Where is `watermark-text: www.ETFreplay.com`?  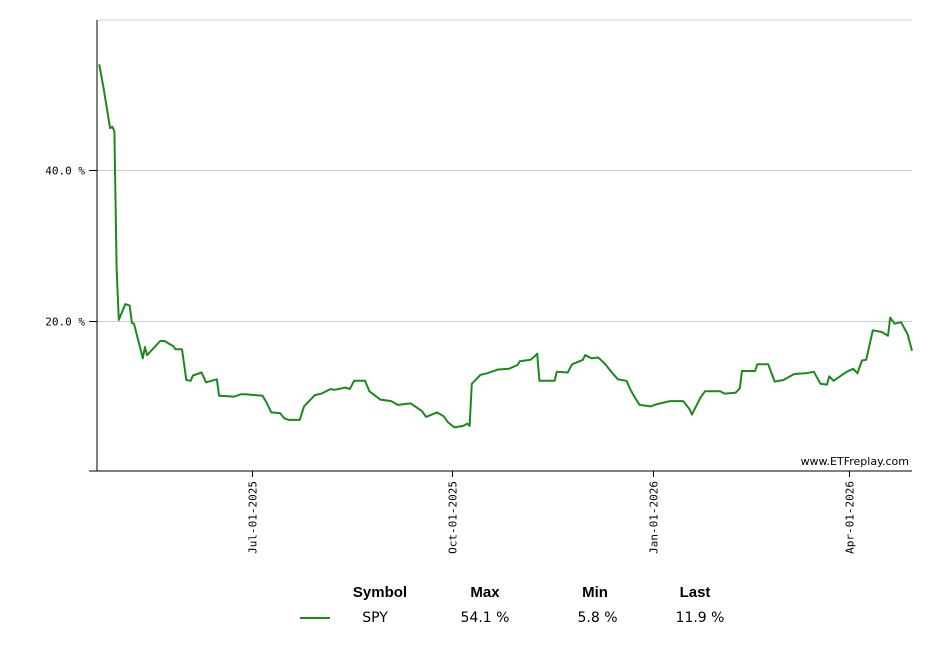
watermark-text: www.ETFreplay.com is located at coordinates (855, 461).